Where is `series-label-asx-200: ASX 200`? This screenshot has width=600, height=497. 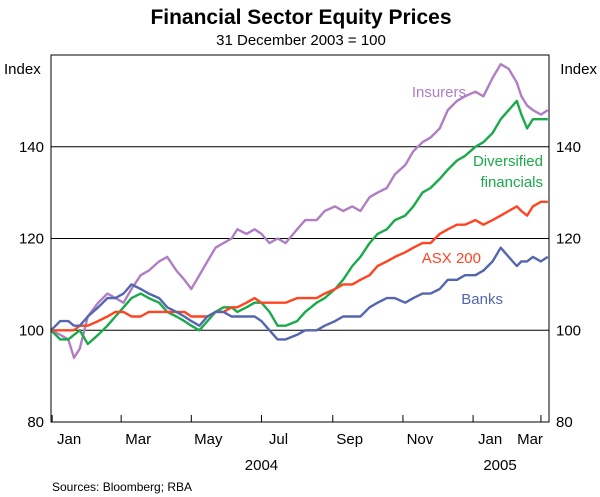 series-label-asx-200: ASX 200 is located at coordinates (451, 258).